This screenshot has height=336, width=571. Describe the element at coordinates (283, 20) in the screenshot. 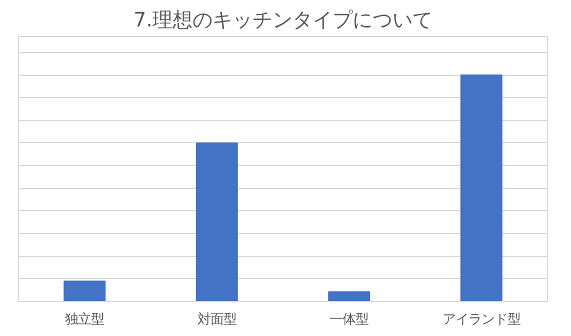

I see `chart-title: 7.理想のキッチンタイプについて` at that location.